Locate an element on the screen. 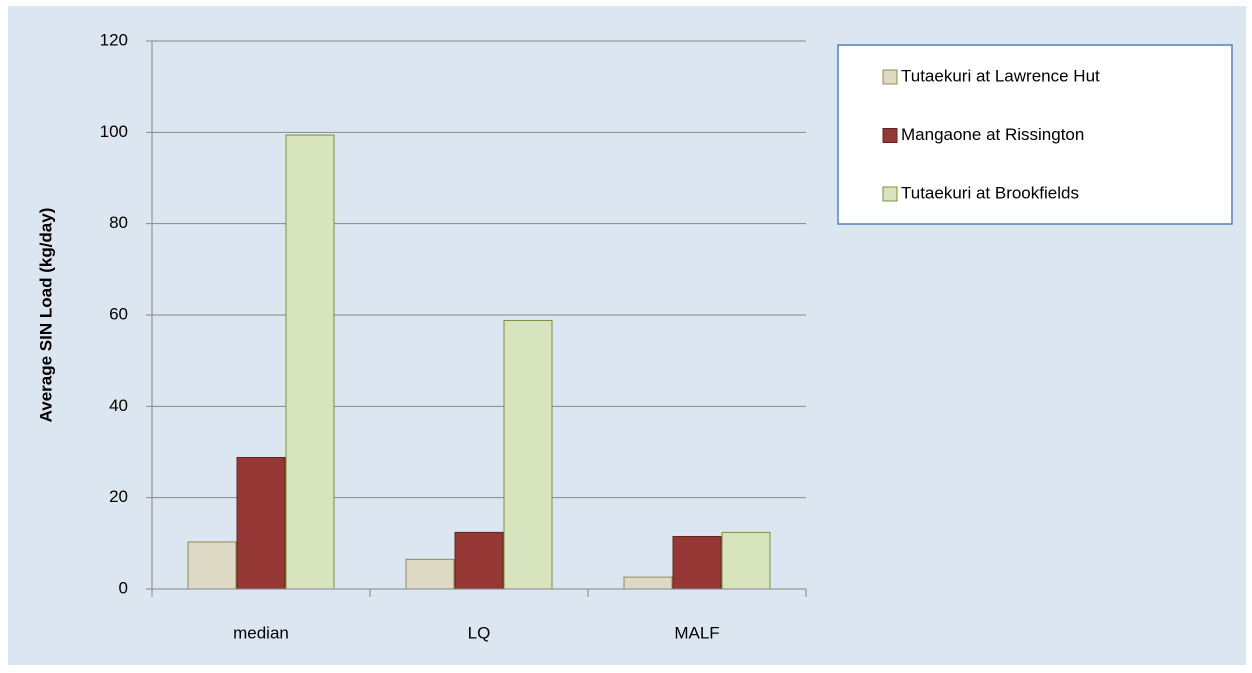 This screenshot has height=673, width=1252. y-tick-label: 20 is located at coordinates (118, 496).